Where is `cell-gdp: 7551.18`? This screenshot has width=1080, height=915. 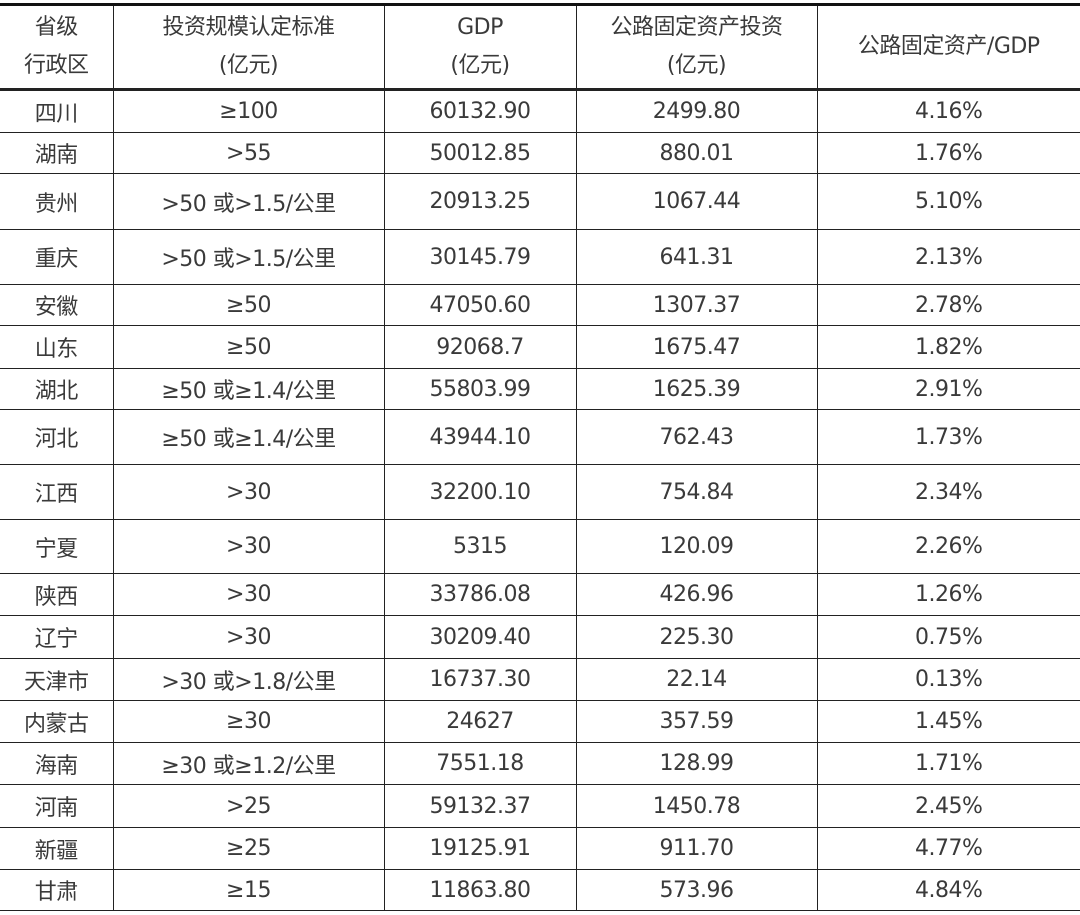 cell-gdp: 7551.18 is located at coordinates (480, 764).